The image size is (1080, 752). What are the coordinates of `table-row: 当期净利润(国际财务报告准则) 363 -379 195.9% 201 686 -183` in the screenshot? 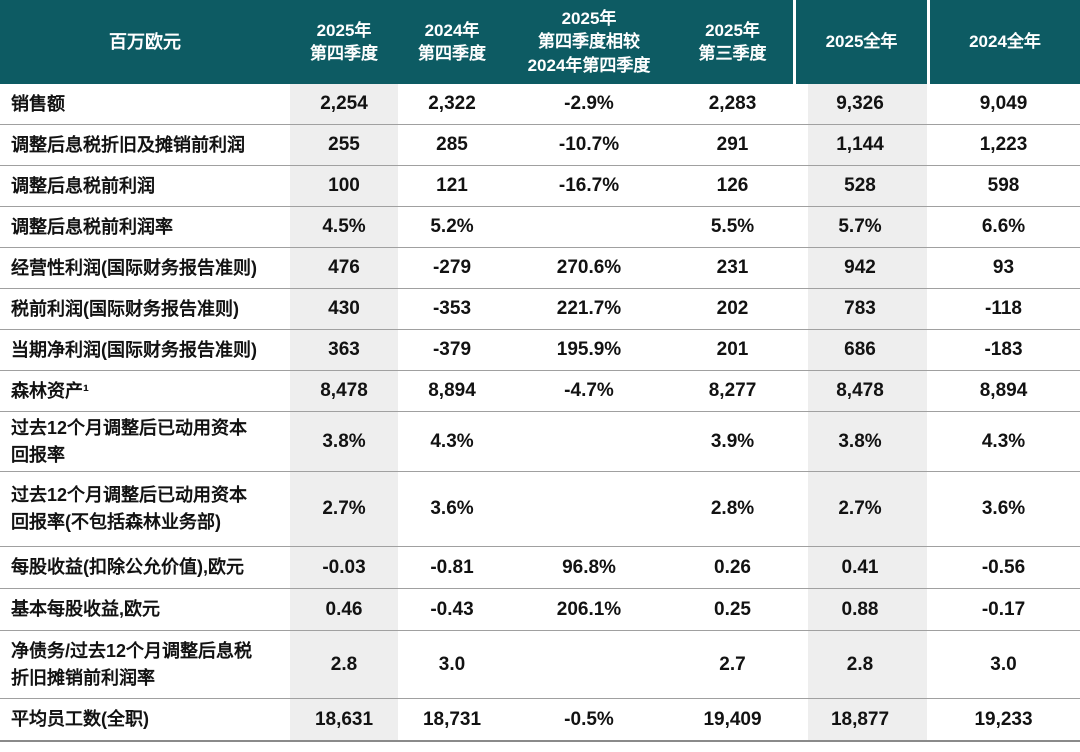 It's located at (540, 350).